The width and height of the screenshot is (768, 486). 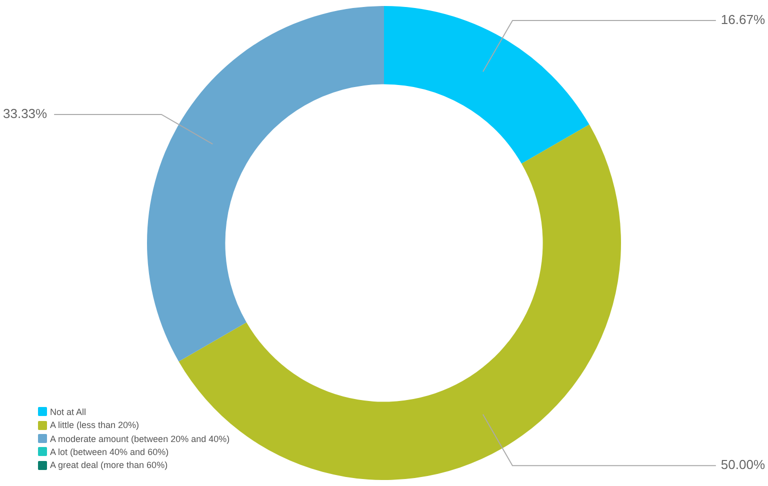 I want to click on legend-label: A lot (between 40% and 60%), so click(x=109, y=451).